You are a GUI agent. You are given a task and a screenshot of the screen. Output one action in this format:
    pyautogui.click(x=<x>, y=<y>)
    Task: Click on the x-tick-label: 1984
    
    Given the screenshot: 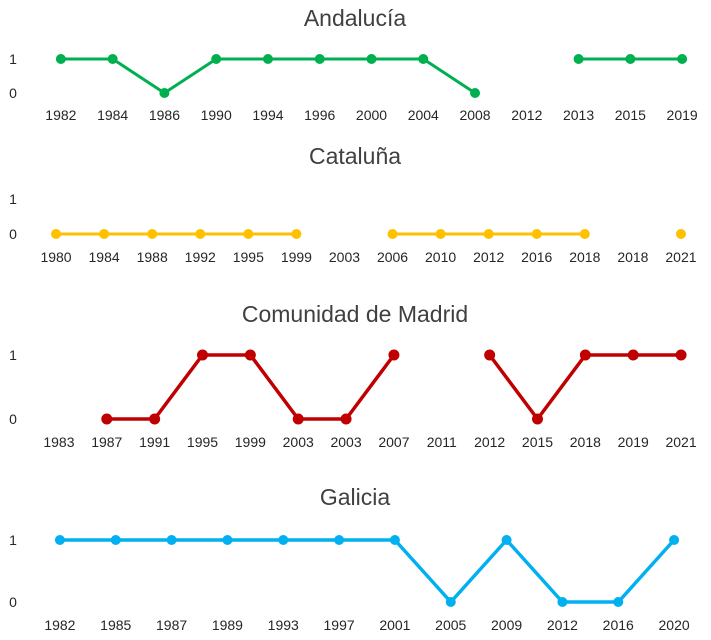 What is the action you would take?
    pyautogui.click(x=112, y=115)
    